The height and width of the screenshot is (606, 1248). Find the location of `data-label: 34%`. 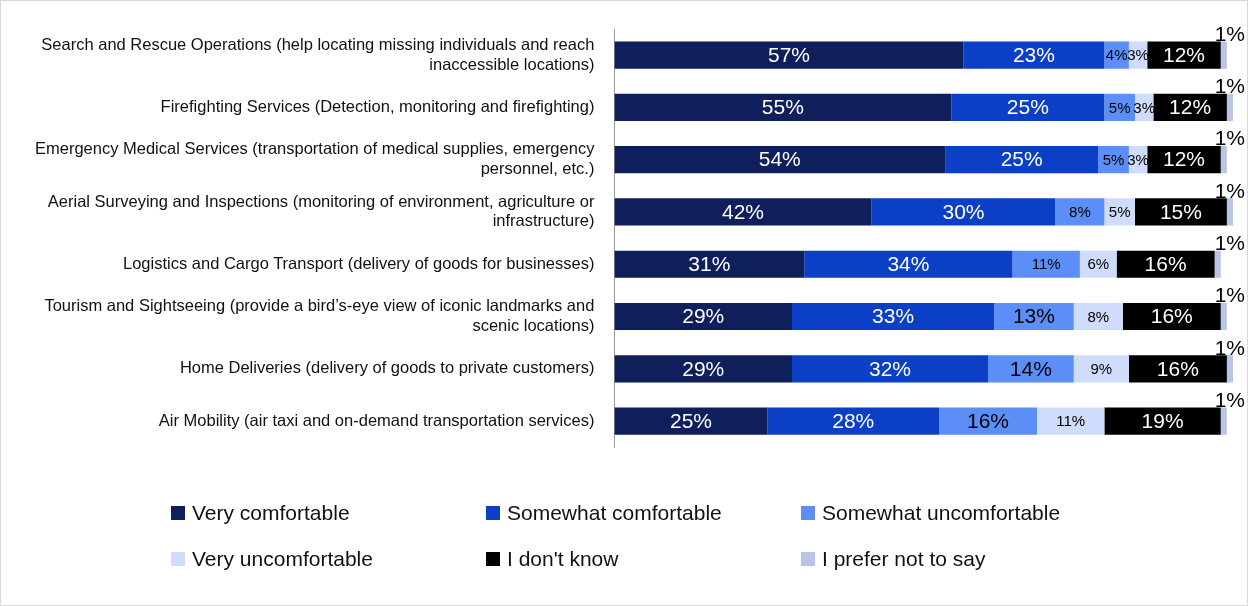

data-label: 34% is located at coordinates (908, 264).